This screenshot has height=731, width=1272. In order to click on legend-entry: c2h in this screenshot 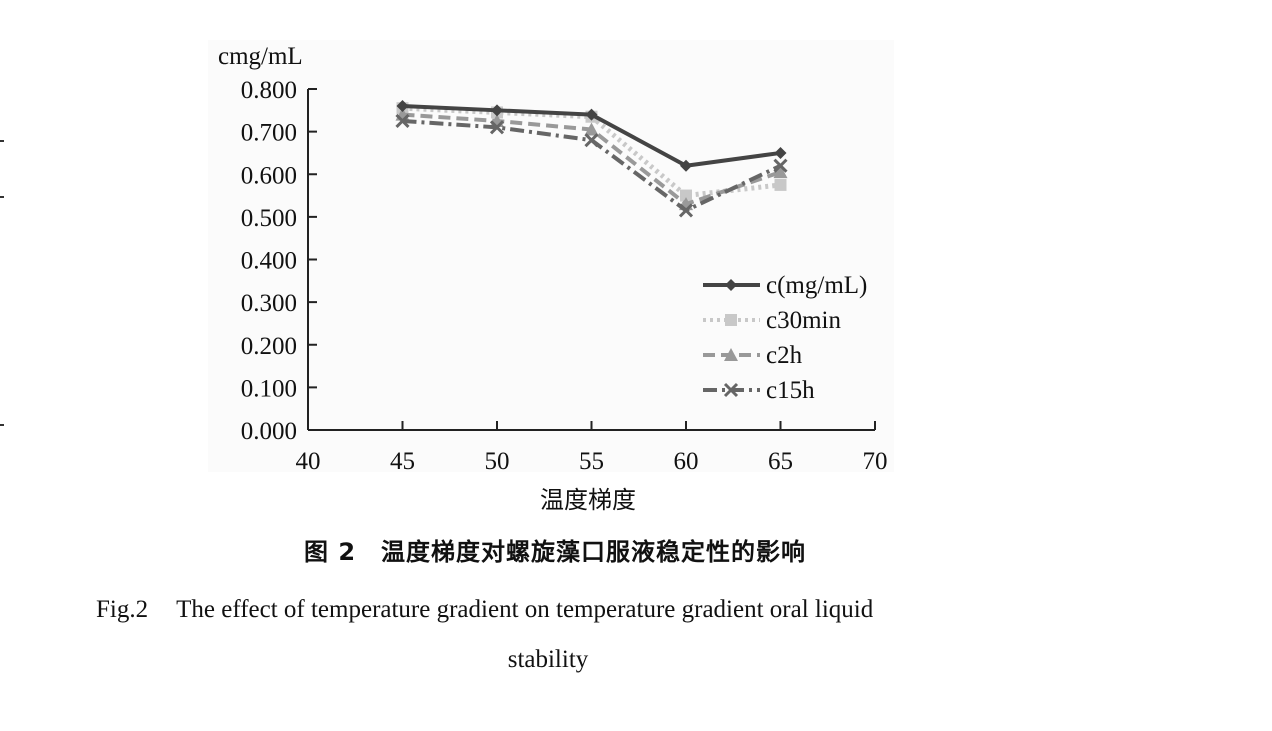, I will do `click(753, 355)`.